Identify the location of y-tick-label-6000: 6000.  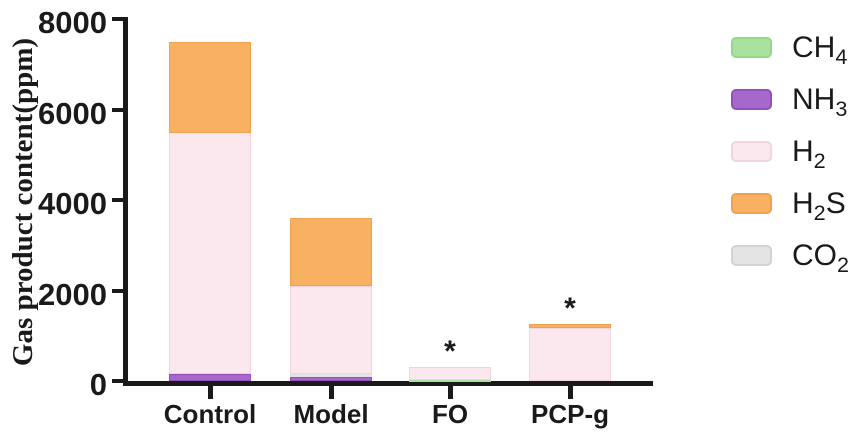
(72, 113).